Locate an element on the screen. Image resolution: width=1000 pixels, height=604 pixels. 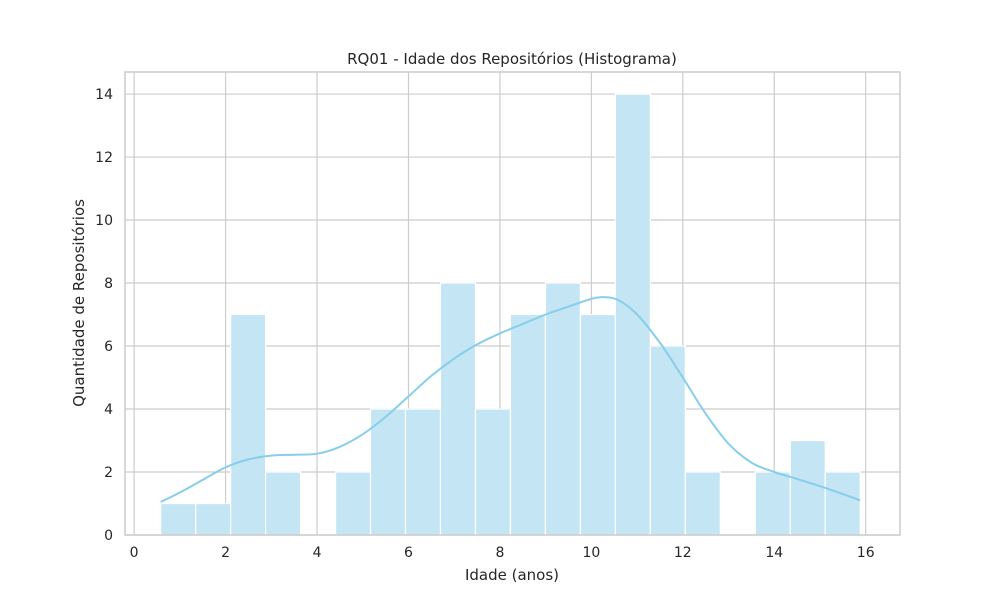
y-tick-label: 2 is located at coordinates (108, 473).